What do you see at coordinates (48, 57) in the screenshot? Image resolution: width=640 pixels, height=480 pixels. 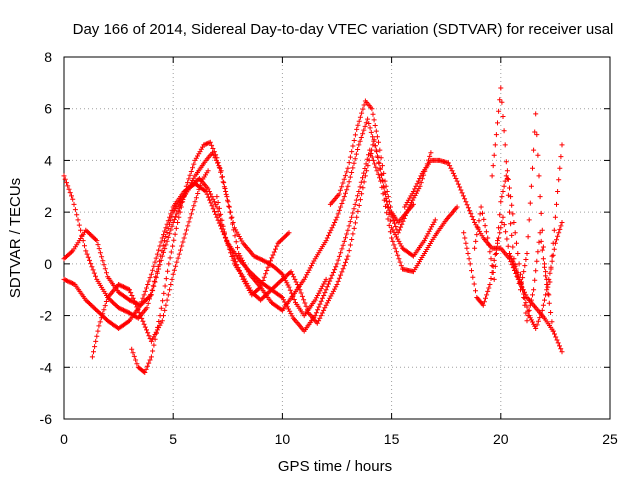 I see `y-tick-label: 8` at bounding box center [48, 57].